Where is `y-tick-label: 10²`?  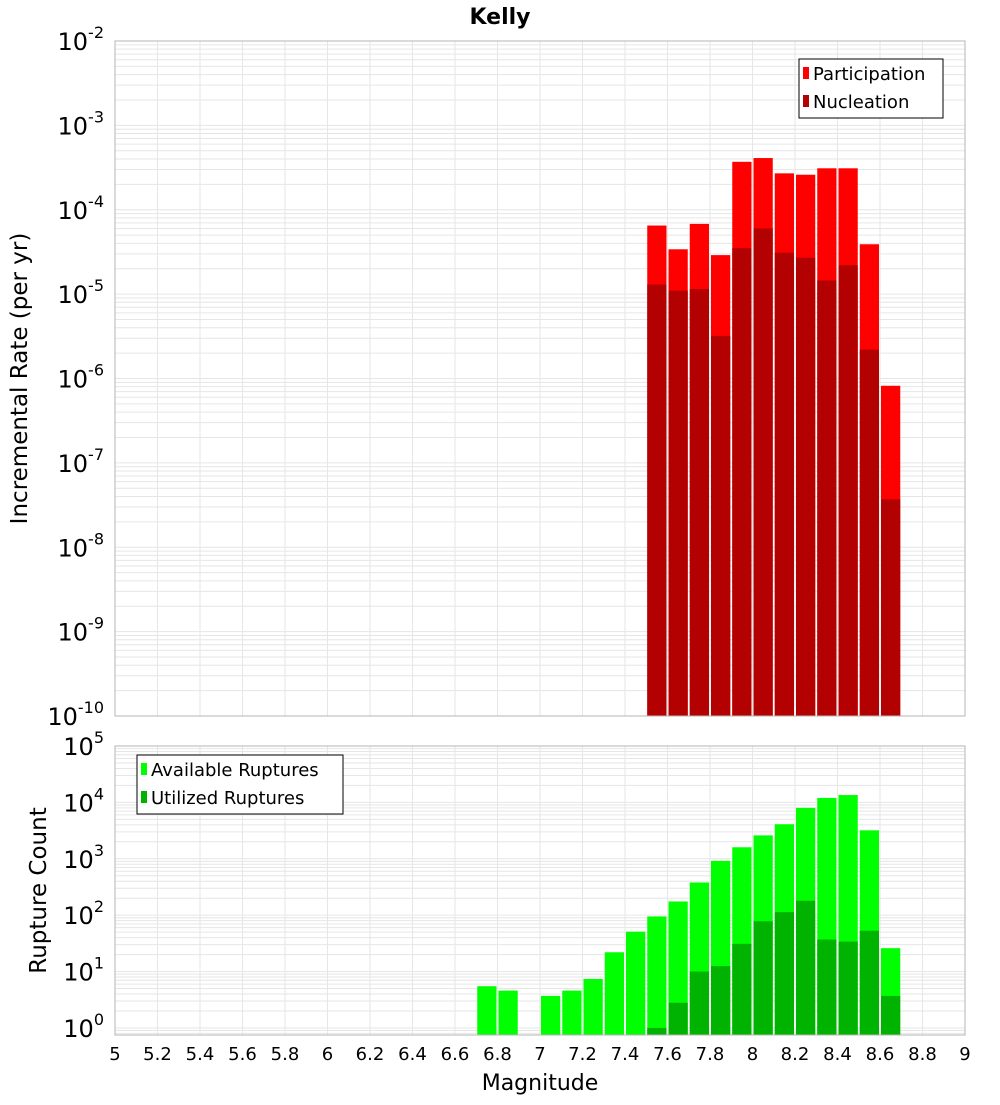
y-tick-label: 10² is located at coordinates (83, 913).